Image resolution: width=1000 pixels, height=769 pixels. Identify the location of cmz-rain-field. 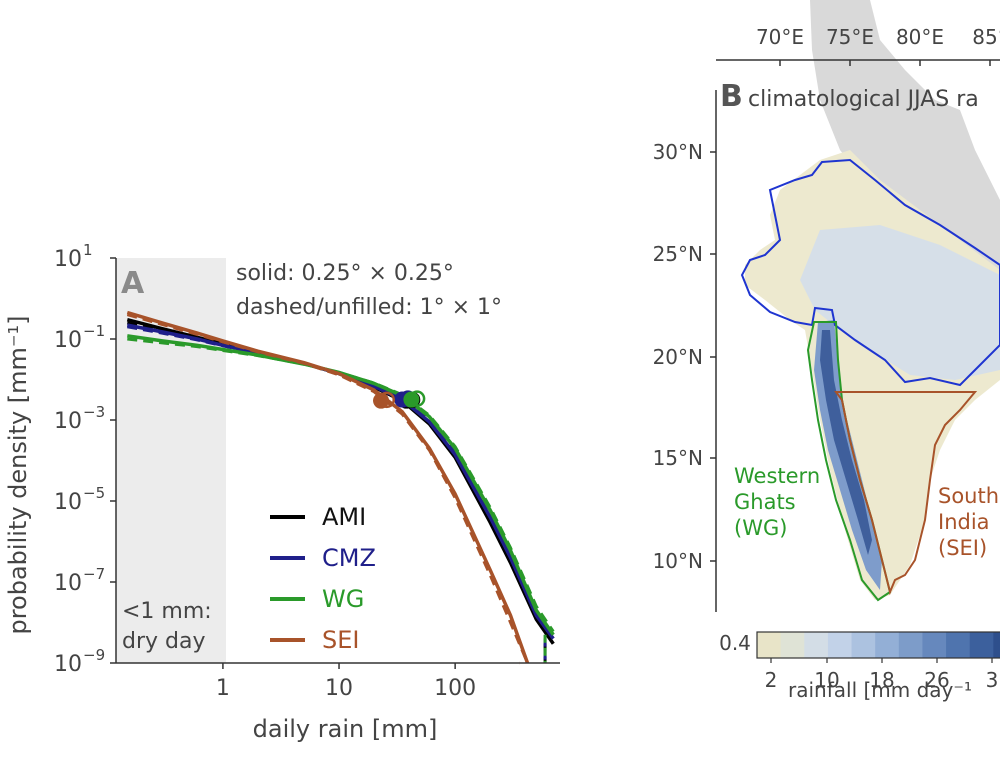
(900, 302).